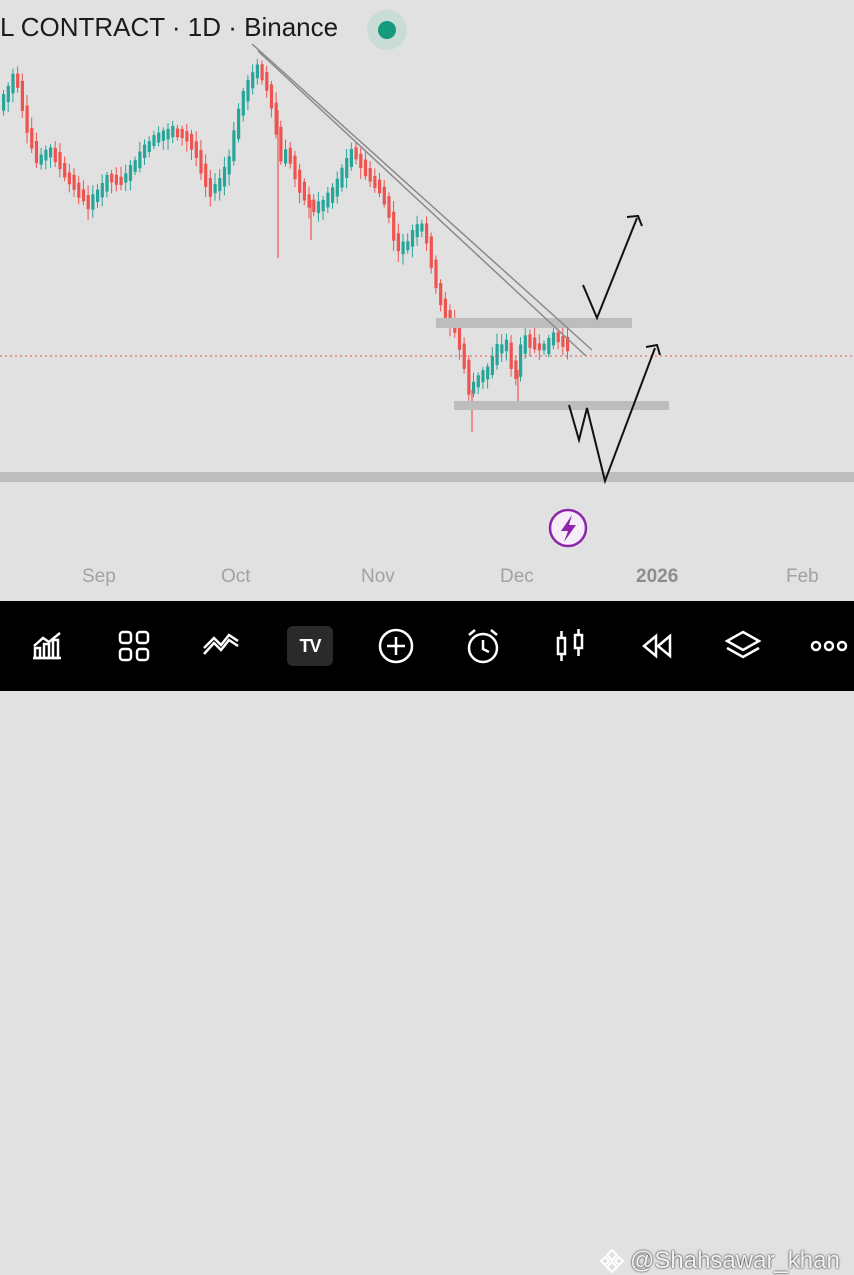 The width and height of the screenshot is (854, 1275). What do you see at coordinates (134, 646) in the screenshot?
I see `layout-grid-icon` at bounding box center [134, 646].